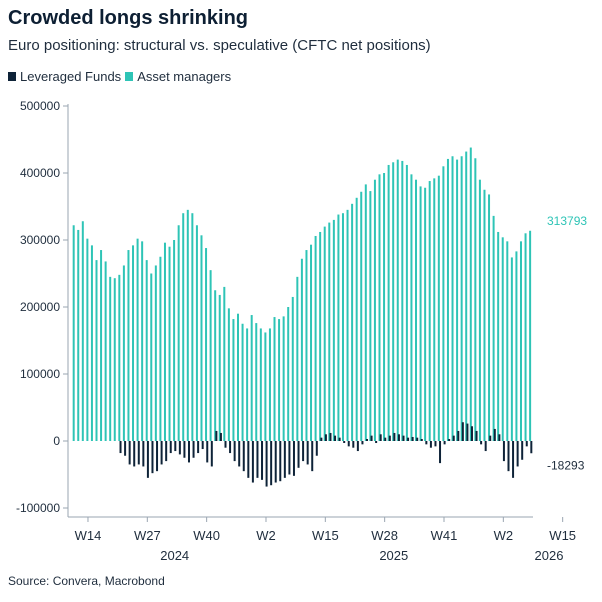 The image size is (602, 602). What do you see at coordinates (129, 76) in the screenshot?
I see `legend-swatch-asset` at bounding box center [129, 76].